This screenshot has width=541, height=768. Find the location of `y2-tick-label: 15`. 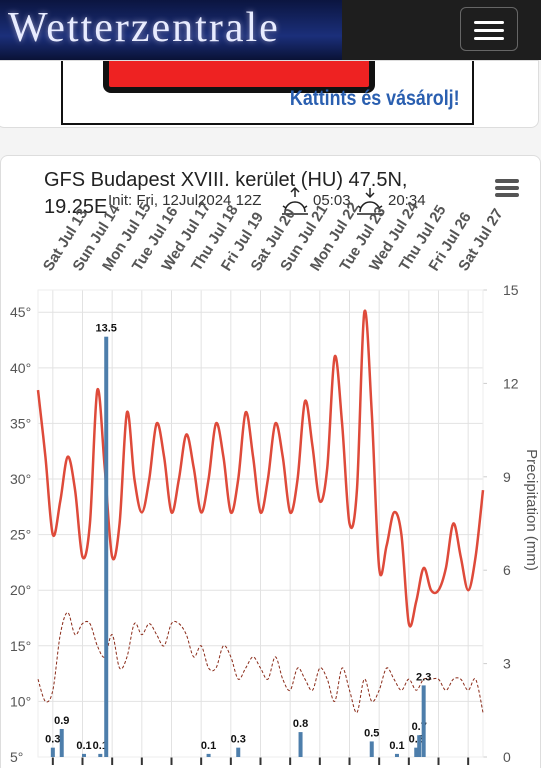

y2-tick-label: 15 is located at coordinates (511, 290).